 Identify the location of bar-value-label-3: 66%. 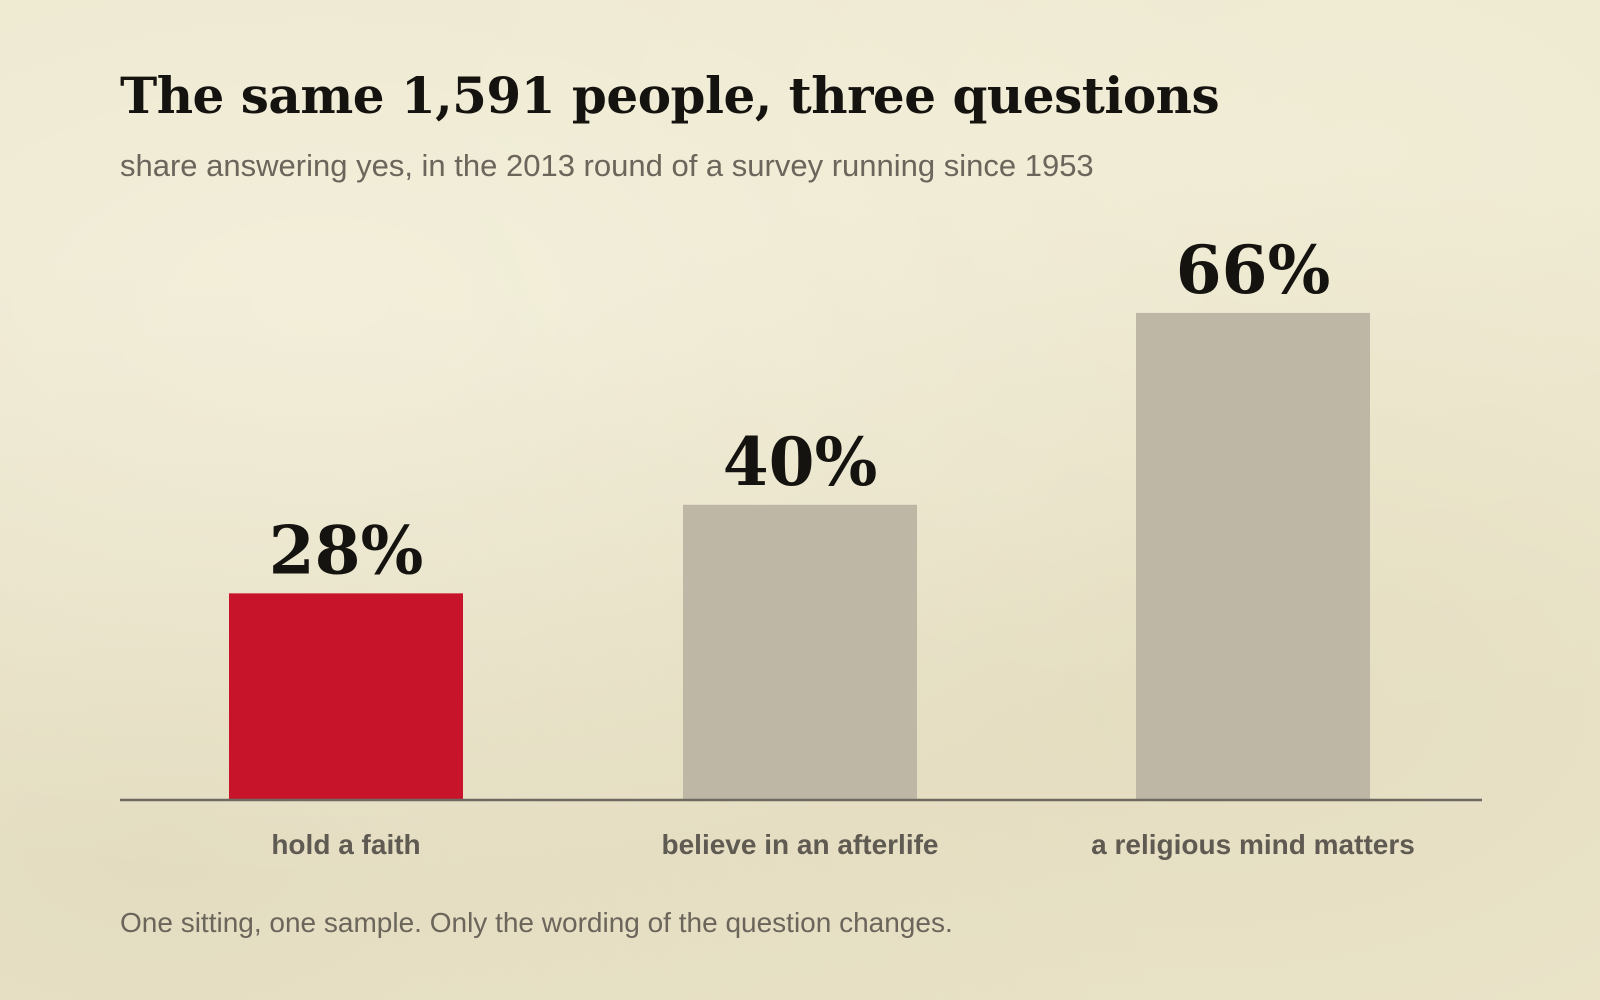
(1253, 270).